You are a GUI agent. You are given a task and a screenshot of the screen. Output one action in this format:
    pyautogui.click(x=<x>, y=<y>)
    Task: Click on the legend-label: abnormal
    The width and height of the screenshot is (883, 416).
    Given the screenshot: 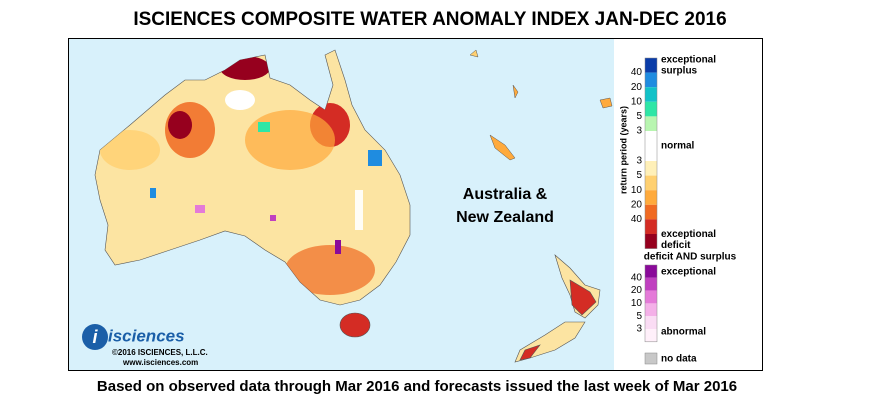 What is the action you would take?
    pyautogui.click(x=683, y=332)
    